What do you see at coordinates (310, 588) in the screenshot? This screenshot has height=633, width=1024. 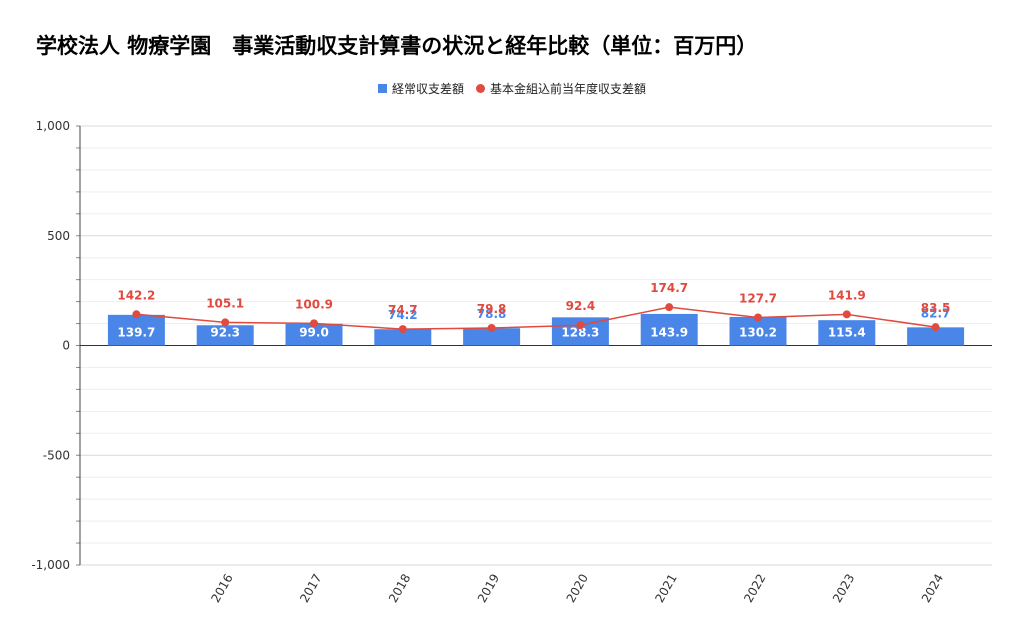 I see `x-tick-label: 2017` at bounding box center [310, 588].